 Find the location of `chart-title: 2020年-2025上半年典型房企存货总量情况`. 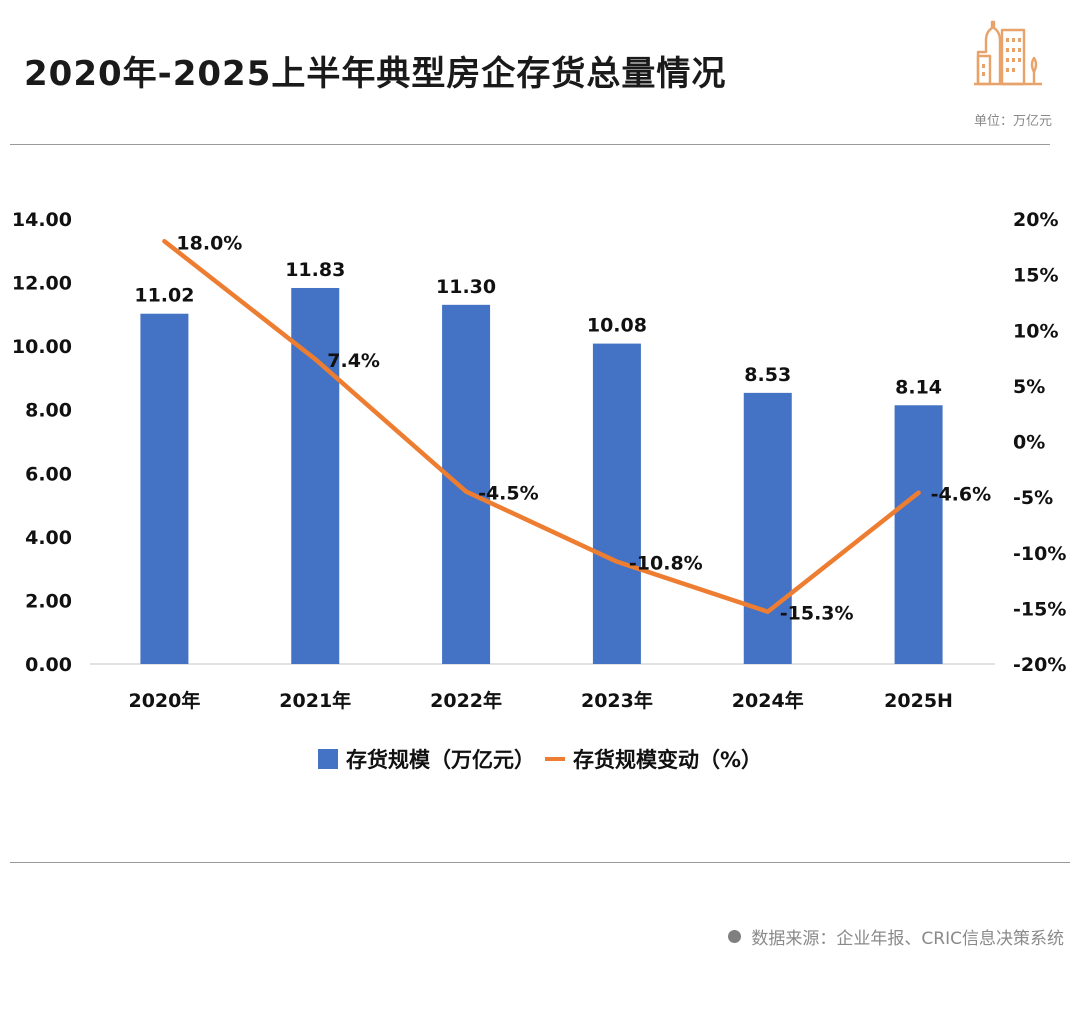

chart-title: 2020年-2025上半年典型房企存货总量情况 is located at coordinates (375, 74).